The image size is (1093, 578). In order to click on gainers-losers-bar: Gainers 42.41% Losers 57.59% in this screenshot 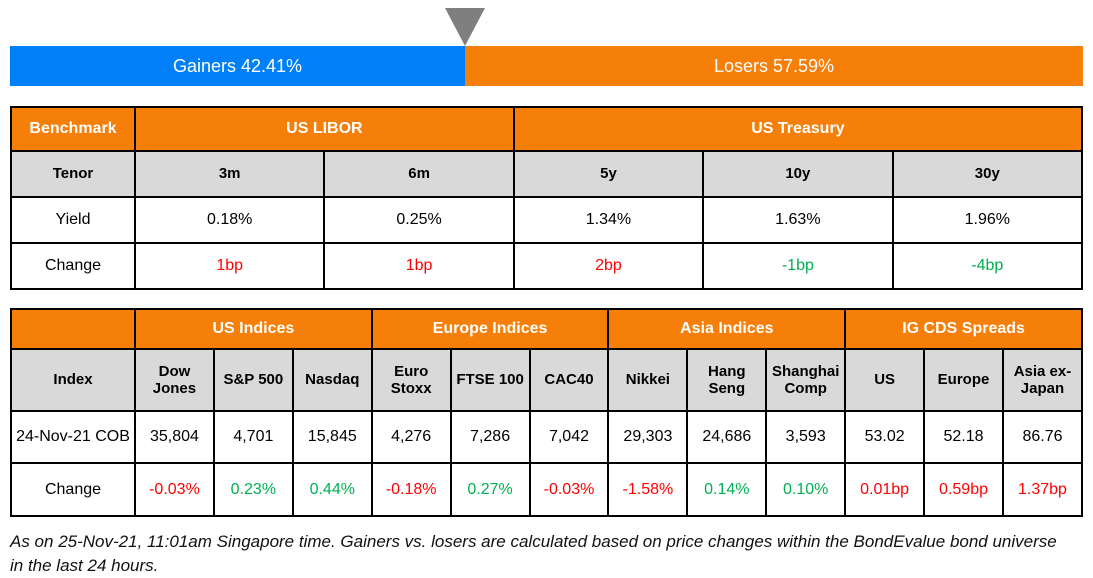, I will do `click(546, 66)`.